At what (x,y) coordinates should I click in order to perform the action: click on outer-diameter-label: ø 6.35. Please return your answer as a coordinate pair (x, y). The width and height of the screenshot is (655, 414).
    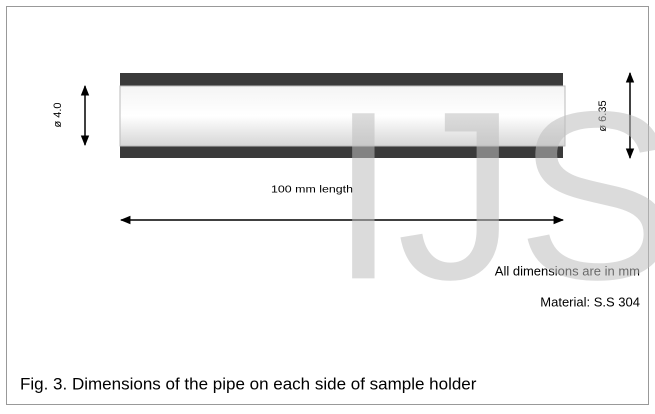
    Looking at the image, I should click on (603, 115).